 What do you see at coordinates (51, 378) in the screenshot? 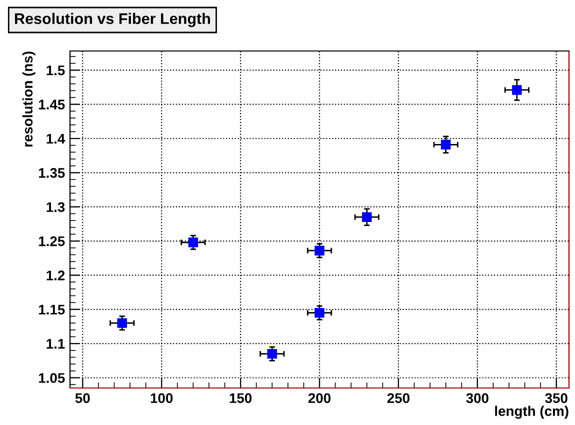
I see `y-tick-label: 1.05` at bounding box center [51, 378].